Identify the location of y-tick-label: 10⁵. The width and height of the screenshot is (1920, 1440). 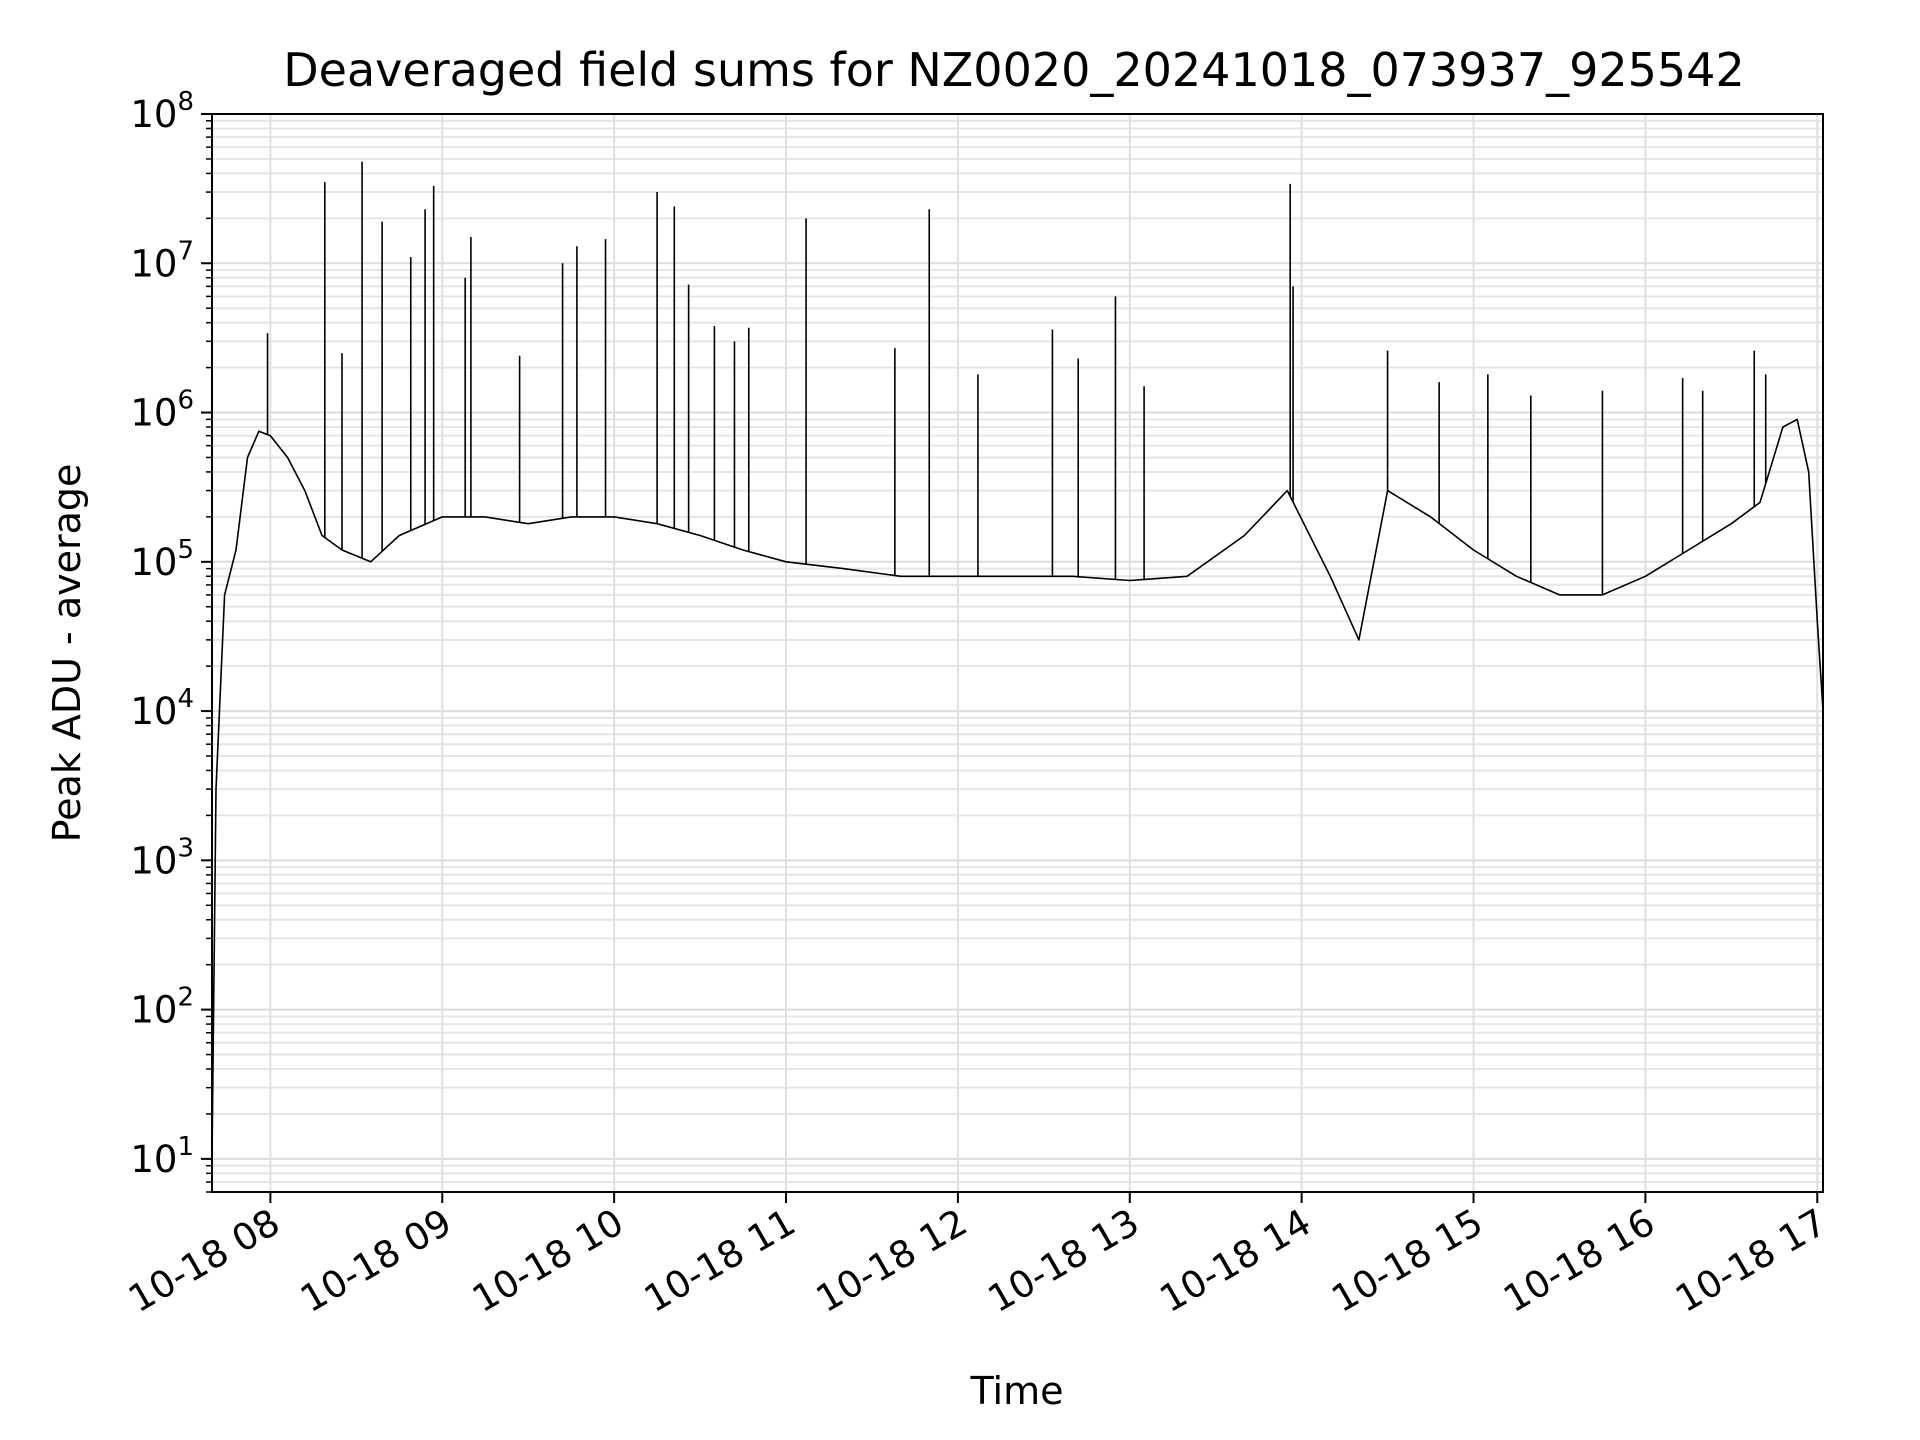
(162, 559).